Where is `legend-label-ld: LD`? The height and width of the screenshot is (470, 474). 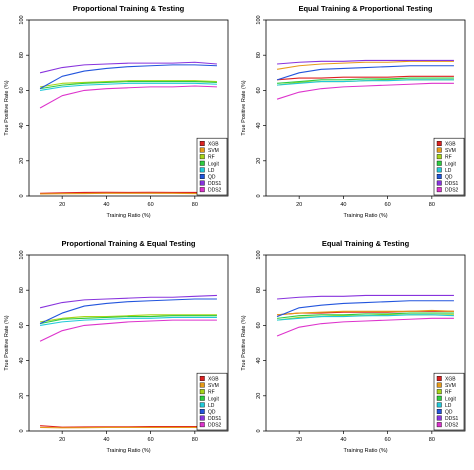 legend-label-ld: LD is located at coordinates (448, 171).